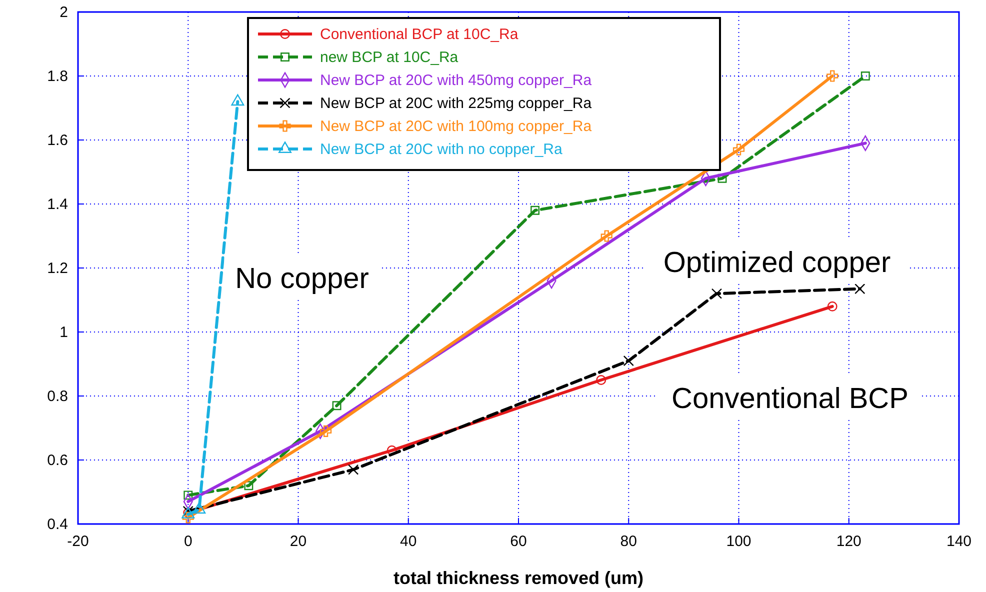 The image size is (986, 592). I want to click on y-tick-label: 2, so click(64, 12).